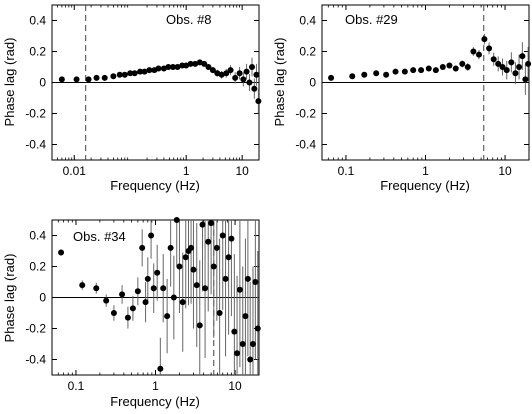 This screenshot has height=414, width=532. I want to click on panel-annotation: Obs. #8, so click(189, 19).